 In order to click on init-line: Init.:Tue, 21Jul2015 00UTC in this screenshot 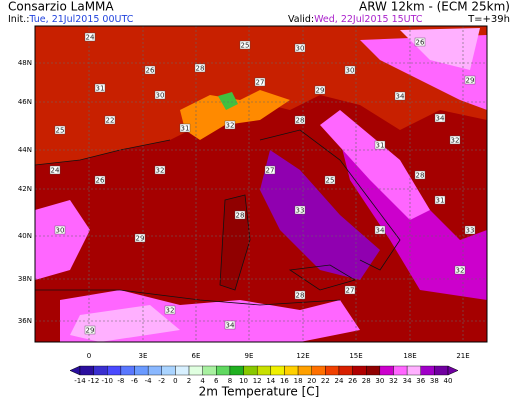, I will do `click(71, 19)`.